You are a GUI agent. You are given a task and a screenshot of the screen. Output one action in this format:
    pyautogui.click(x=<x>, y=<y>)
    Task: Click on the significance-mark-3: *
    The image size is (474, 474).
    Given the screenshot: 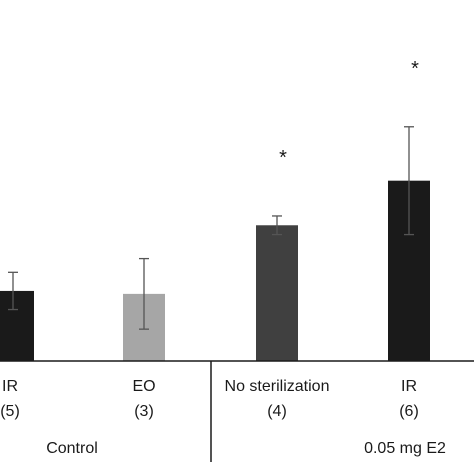 What is the action you would take?
    pyautogui.click(x=415, y=69)
    